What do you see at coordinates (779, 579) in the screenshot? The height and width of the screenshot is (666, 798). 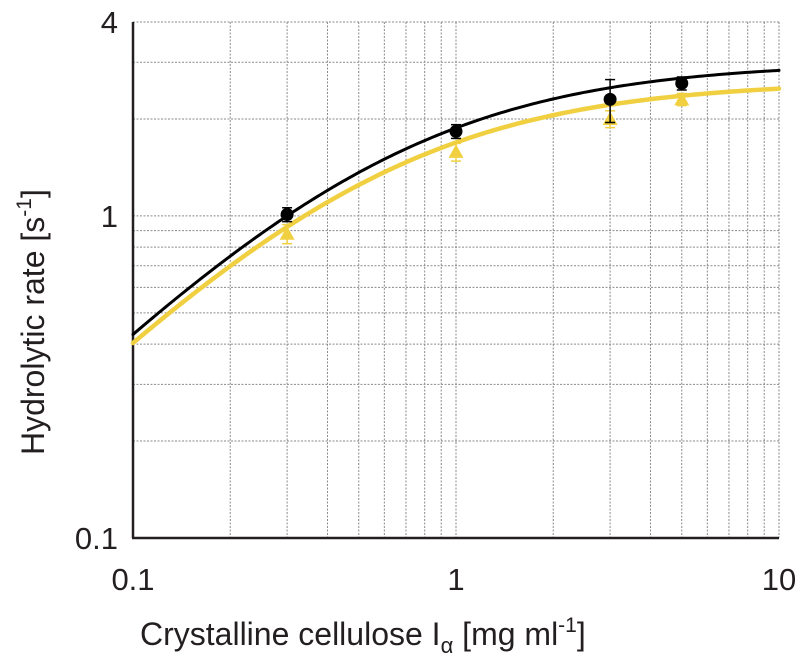 I see `x-tick-label: 10` at bounding box center [779, 579].